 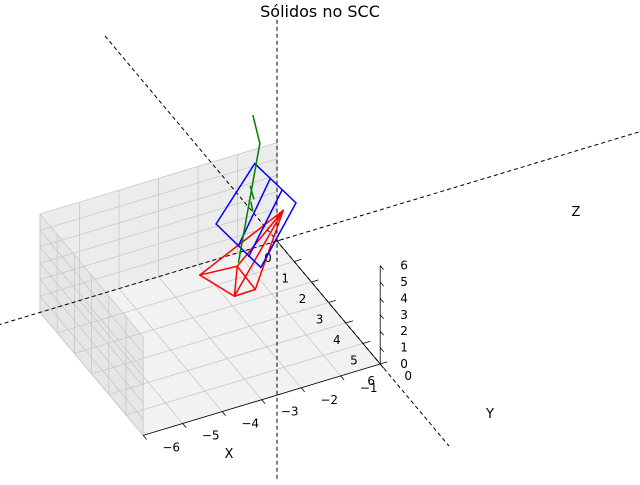 What do you see at coordinates (329, 400) in the screenshot?
I see `y-tick-label: −2` at bounding box center [329, 400].